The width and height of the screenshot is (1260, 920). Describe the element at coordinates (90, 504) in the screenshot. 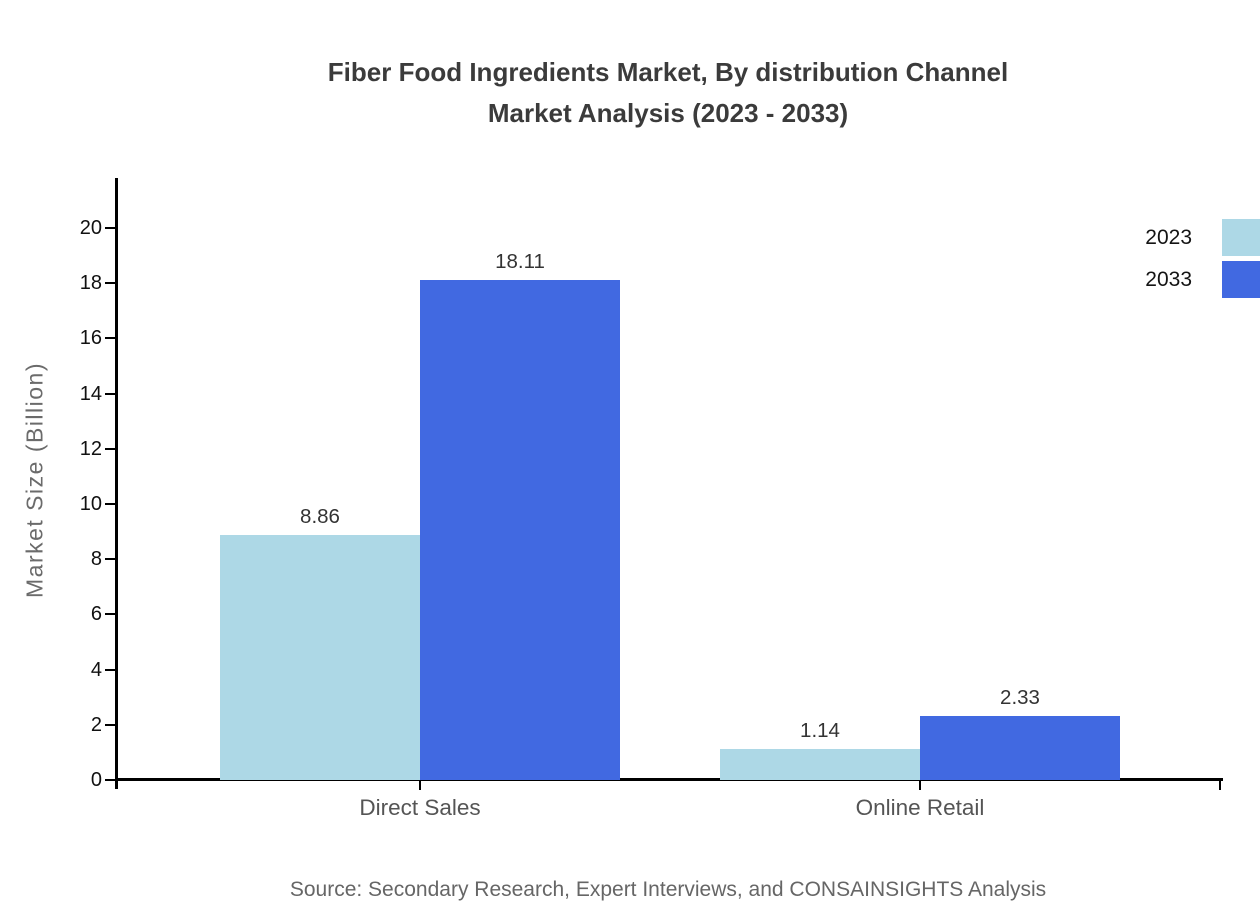

I see `y-tick-label: 10` at that location.